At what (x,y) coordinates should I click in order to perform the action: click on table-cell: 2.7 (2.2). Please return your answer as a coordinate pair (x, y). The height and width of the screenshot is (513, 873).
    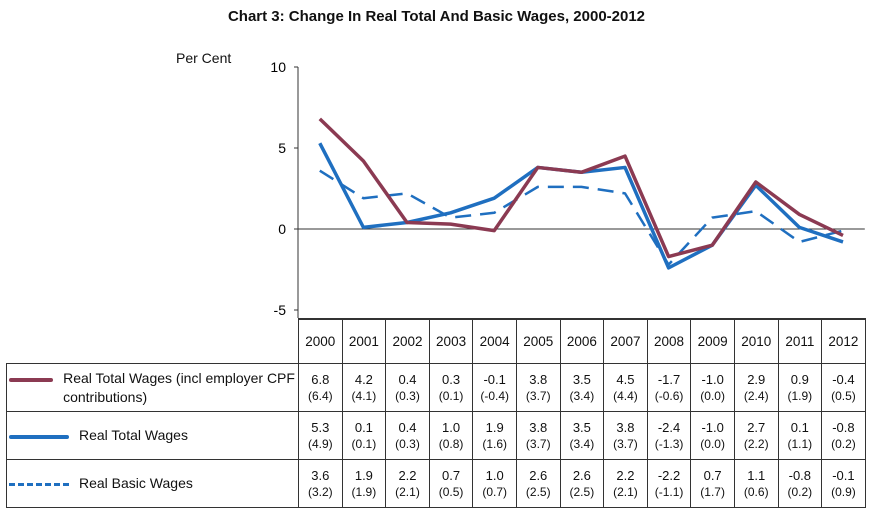
    Looking at the image, I should click on (756, 435).